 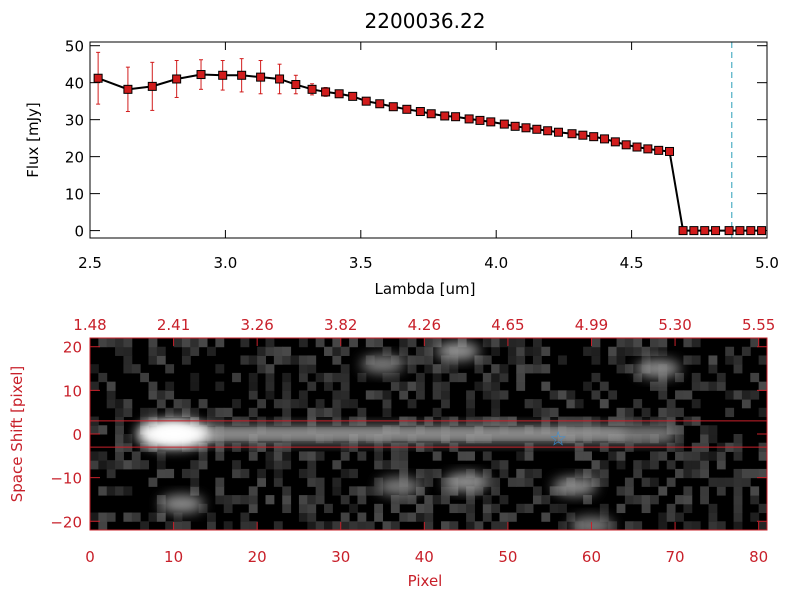 I want to click on image-x-tick-label: 30, so click(x=340, y=557).